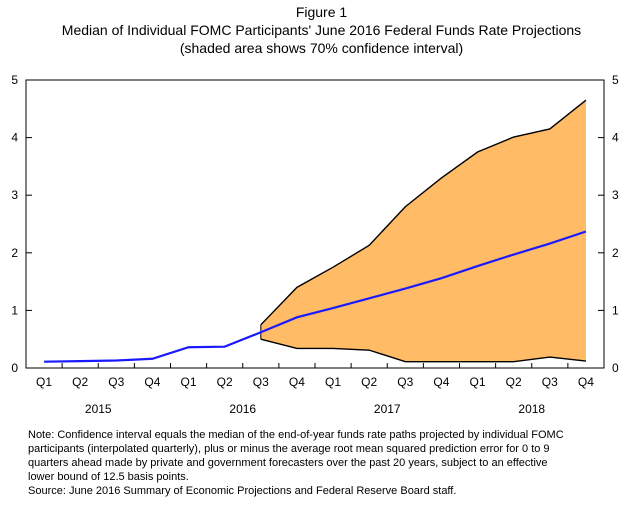  What do you see at coordinates (14, 80) in the screenshot?
I see `y-tick-label-left: 5` at bounding box center [14, 80].